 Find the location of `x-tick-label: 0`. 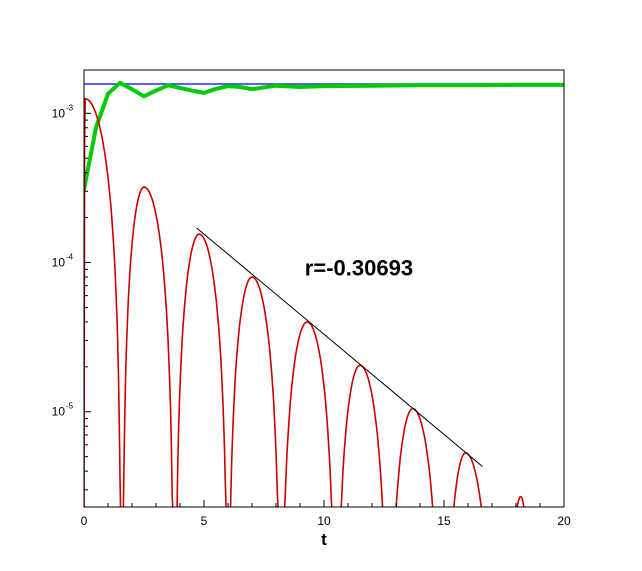

x-tick-label: 0 is located at coordinates (84, 521).